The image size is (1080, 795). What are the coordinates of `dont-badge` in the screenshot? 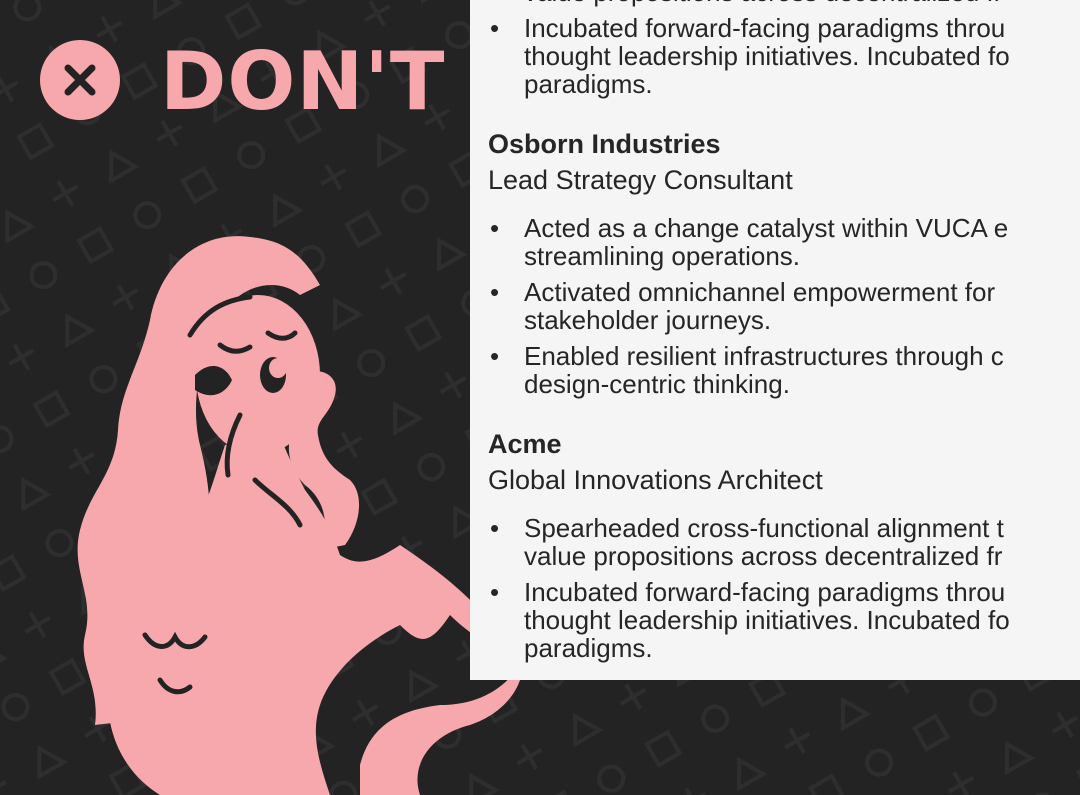 It's located at (80, 80).